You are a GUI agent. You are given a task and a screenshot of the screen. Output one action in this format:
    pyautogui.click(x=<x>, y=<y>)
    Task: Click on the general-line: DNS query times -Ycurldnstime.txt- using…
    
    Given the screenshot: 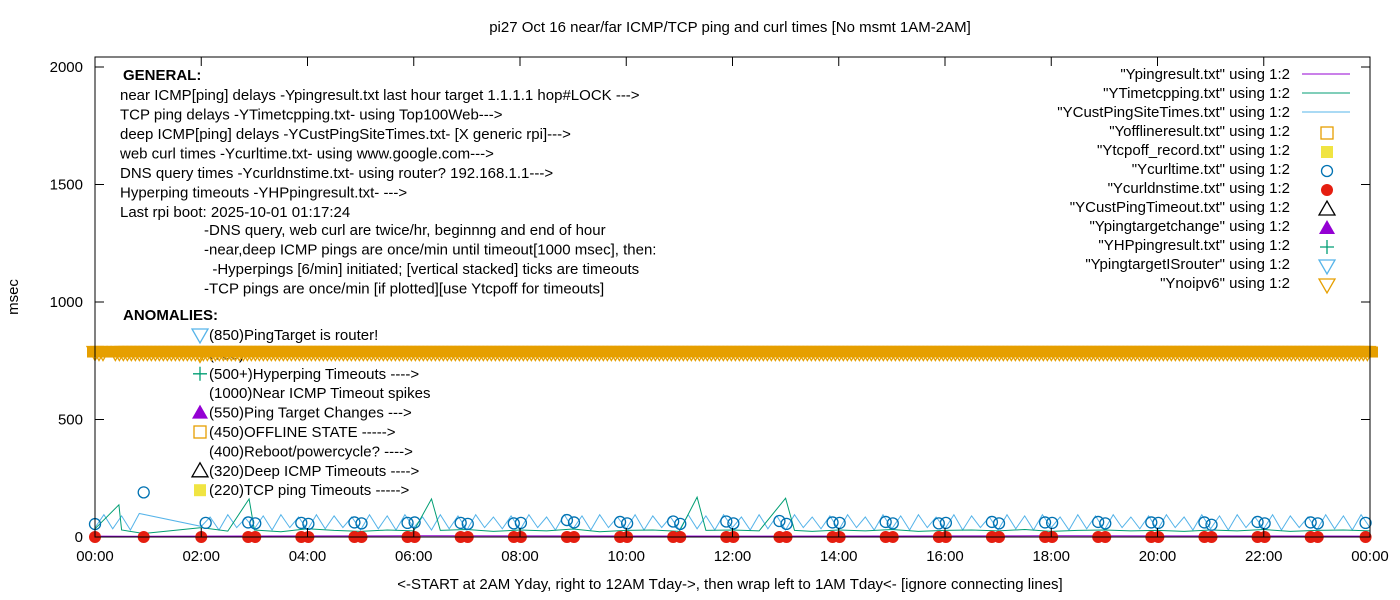 What is the action you would take?
    pyautogui.click(x=336, y=173)
    